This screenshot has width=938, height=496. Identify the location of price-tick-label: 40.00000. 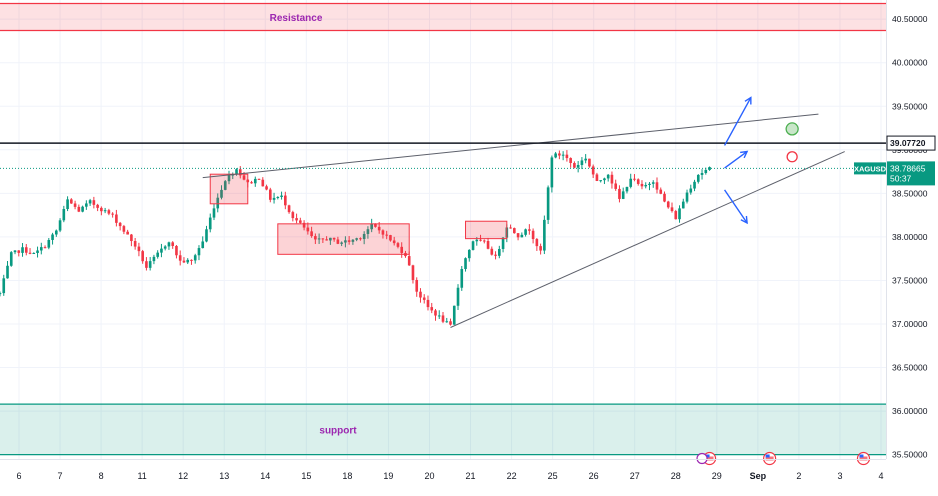
(910, 63).